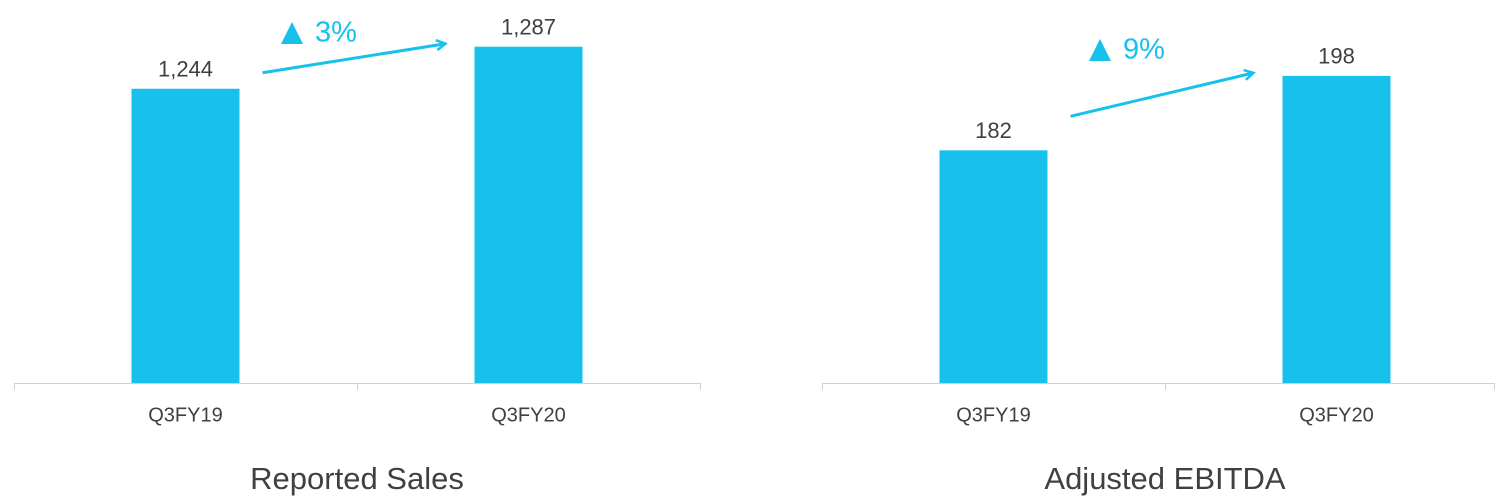  I want to click on chart-title: Reported Sales, so click(357, 478).